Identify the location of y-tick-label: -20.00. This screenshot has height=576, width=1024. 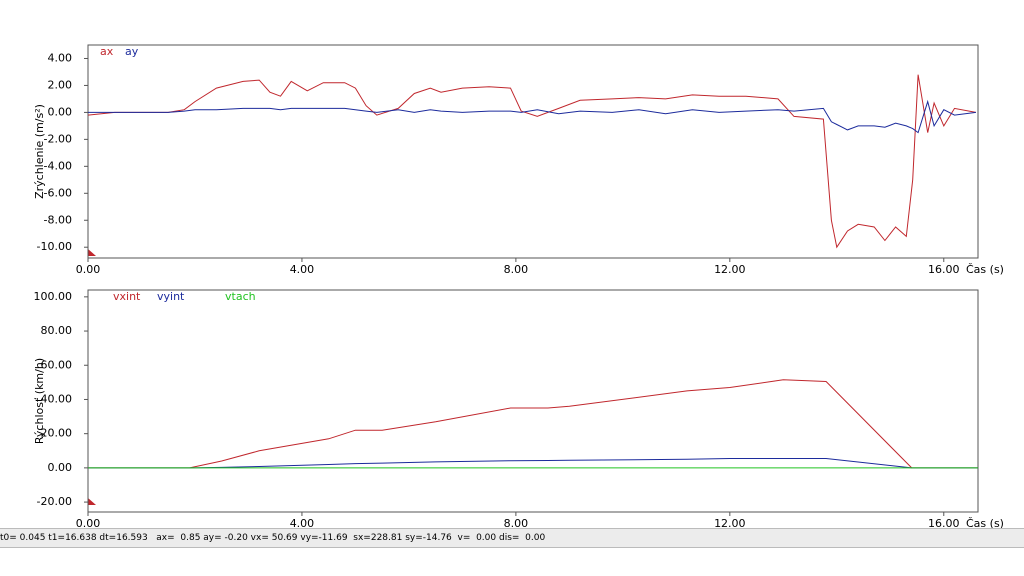
(54, 501).